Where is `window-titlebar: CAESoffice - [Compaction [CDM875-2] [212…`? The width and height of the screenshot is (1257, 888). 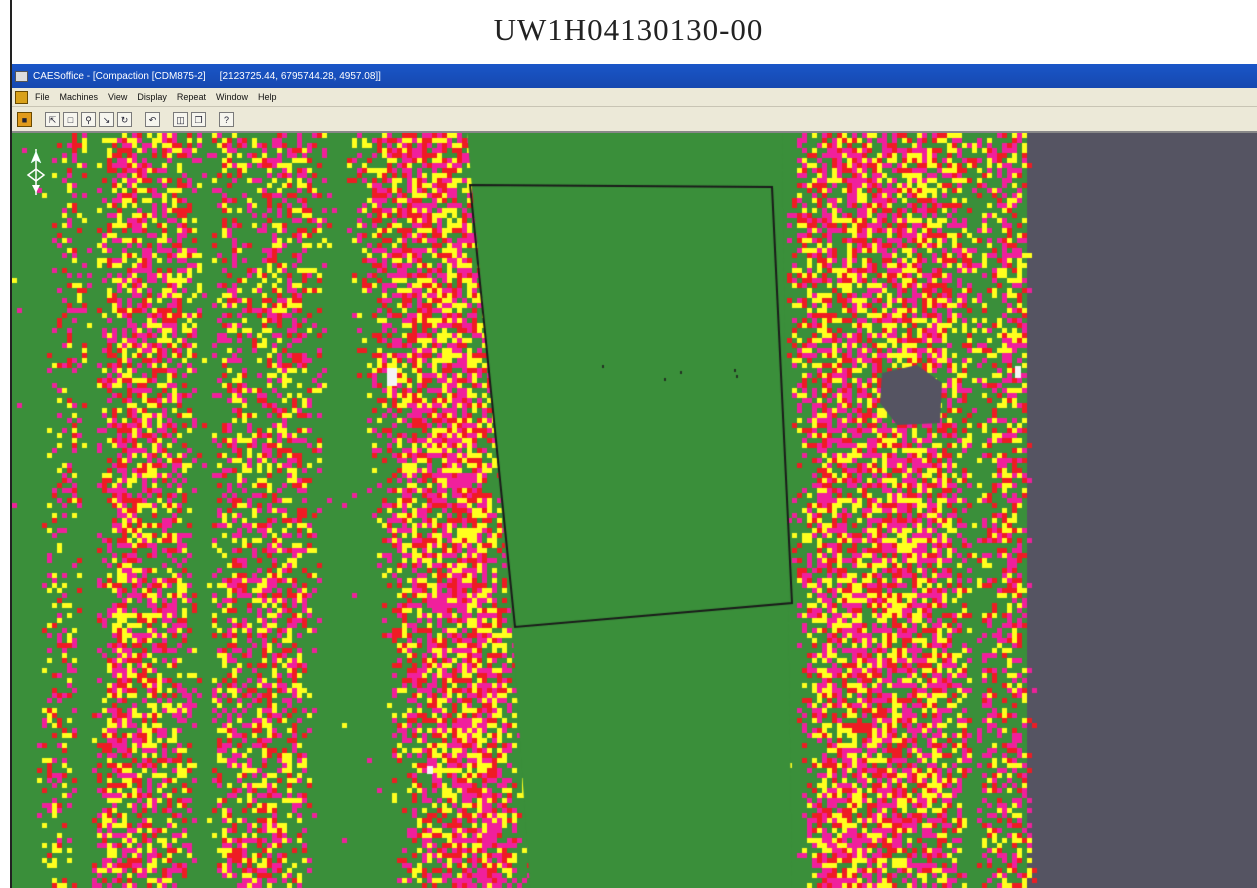
window-titlebar: CAESoffice - [Compaction [CDM875-2] [212… is located at coordinates (634, 76).